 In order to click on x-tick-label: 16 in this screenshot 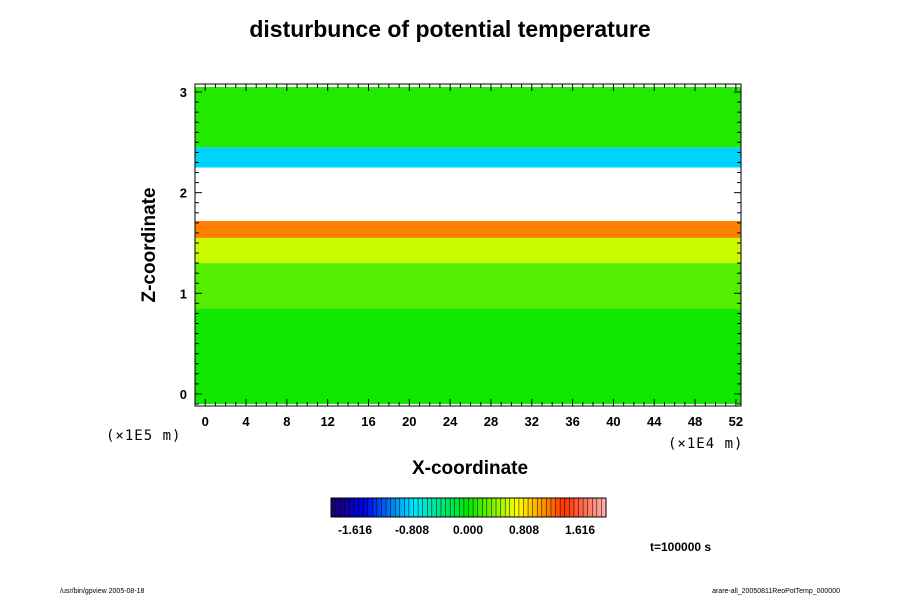, I will do `click(368, 421)`.